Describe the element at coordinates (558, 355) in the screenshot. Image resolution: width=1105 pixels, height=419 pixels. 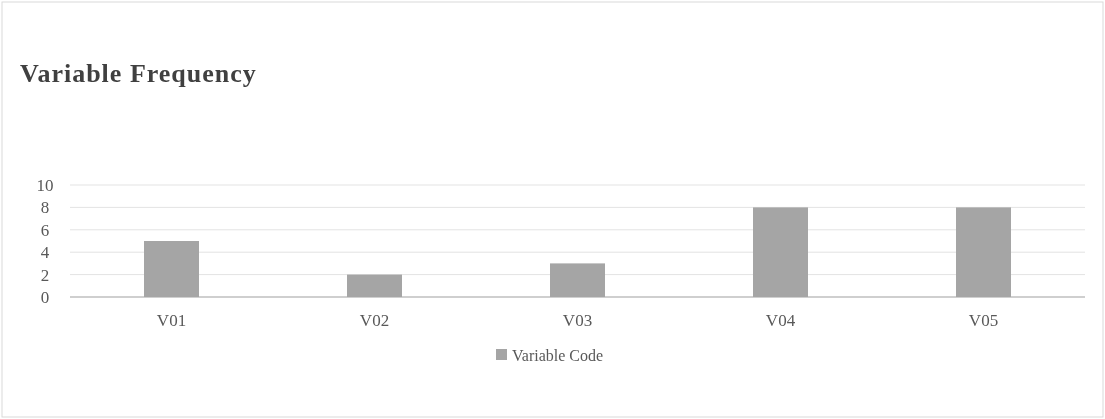
I see `legend-label: Variable Code` at that location.